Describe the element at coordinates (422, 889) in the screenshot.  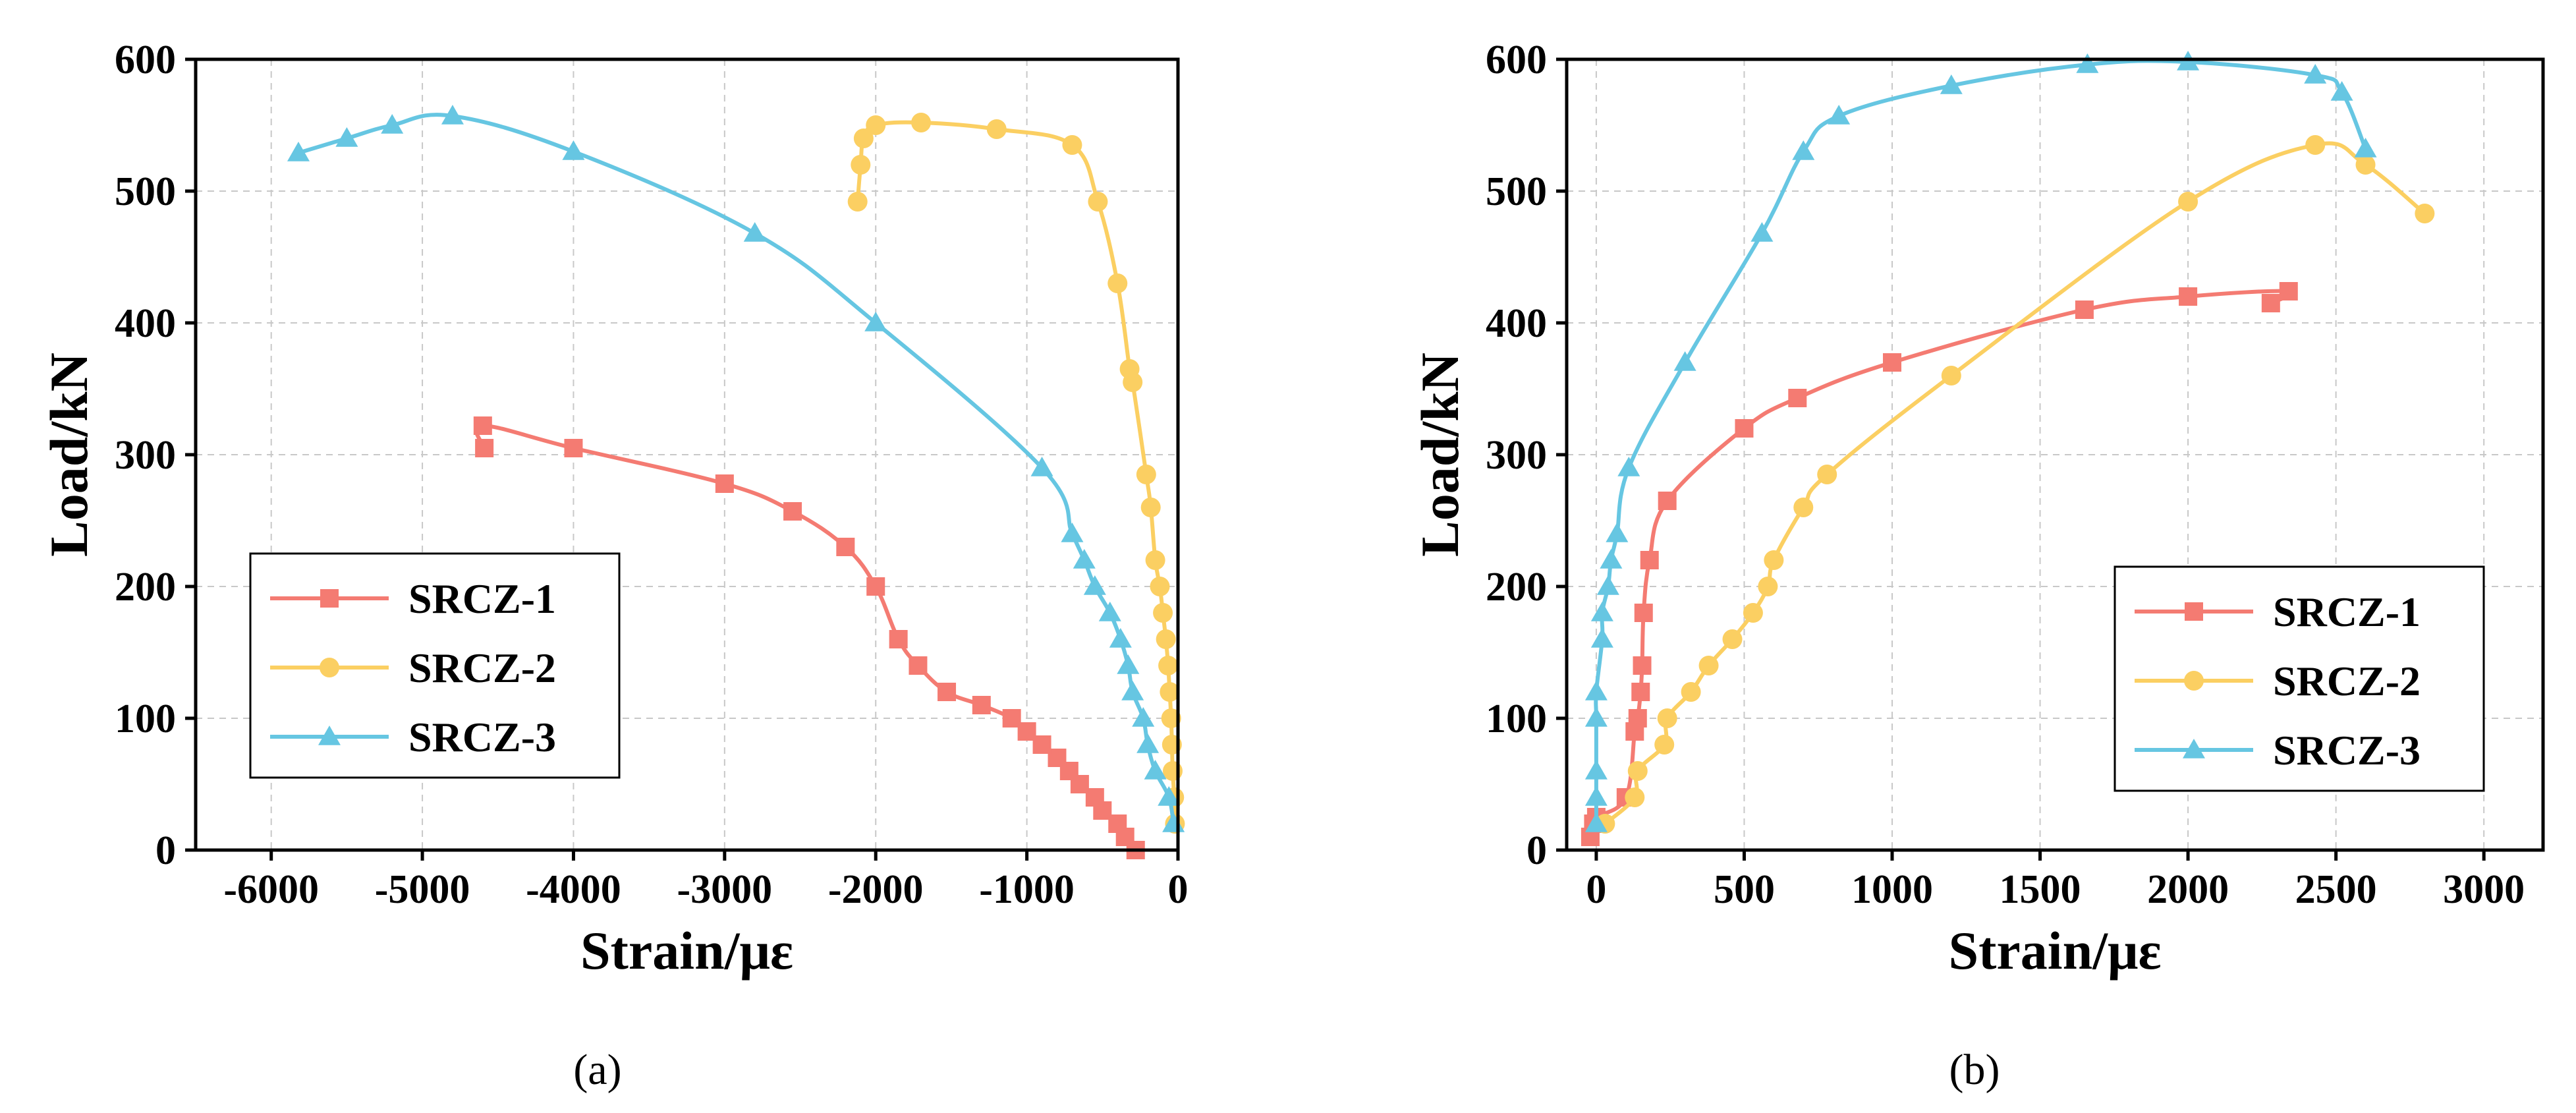
I see `x-tick-label: -5000` at that location.